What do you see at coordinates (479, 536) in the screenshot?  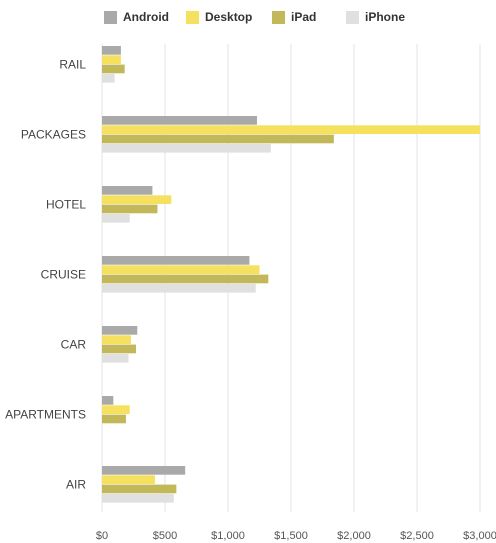 I see `x-tick-label: $3,000` at bounding box center [479, 536].